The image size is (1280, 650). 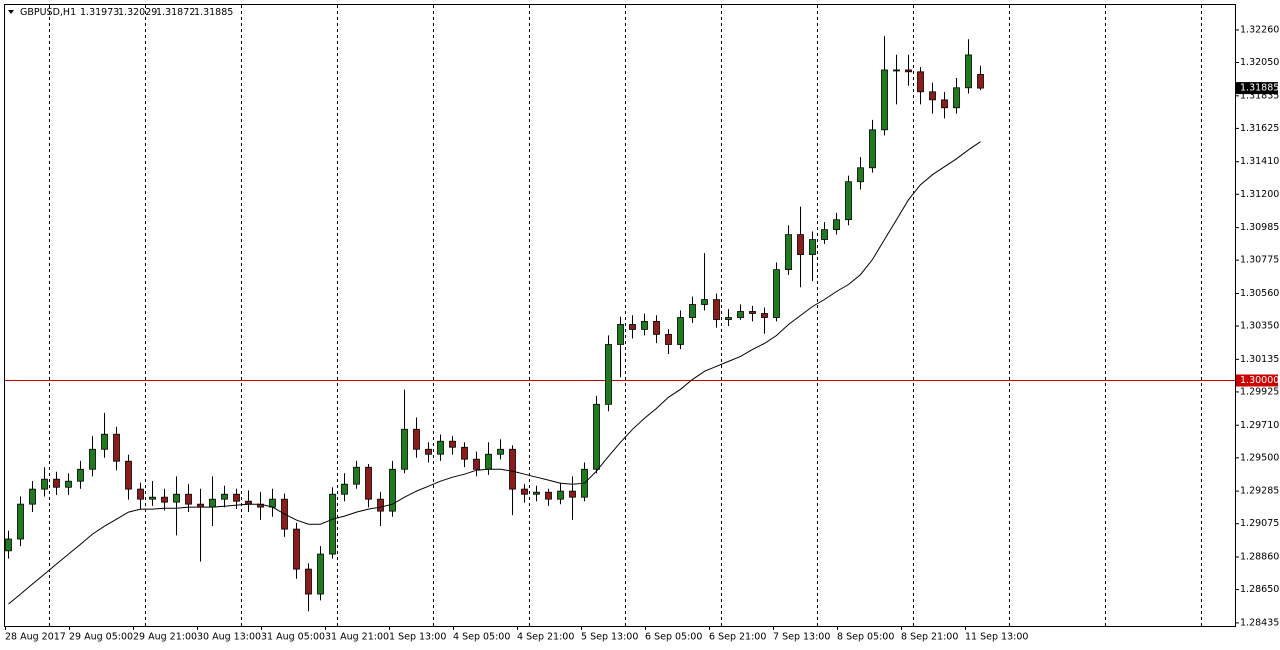 What do you see at coordinates (1259, 425) in the screenshot?
I see `y-tick-label: 1.29710` at bounding box center [1259, 425].